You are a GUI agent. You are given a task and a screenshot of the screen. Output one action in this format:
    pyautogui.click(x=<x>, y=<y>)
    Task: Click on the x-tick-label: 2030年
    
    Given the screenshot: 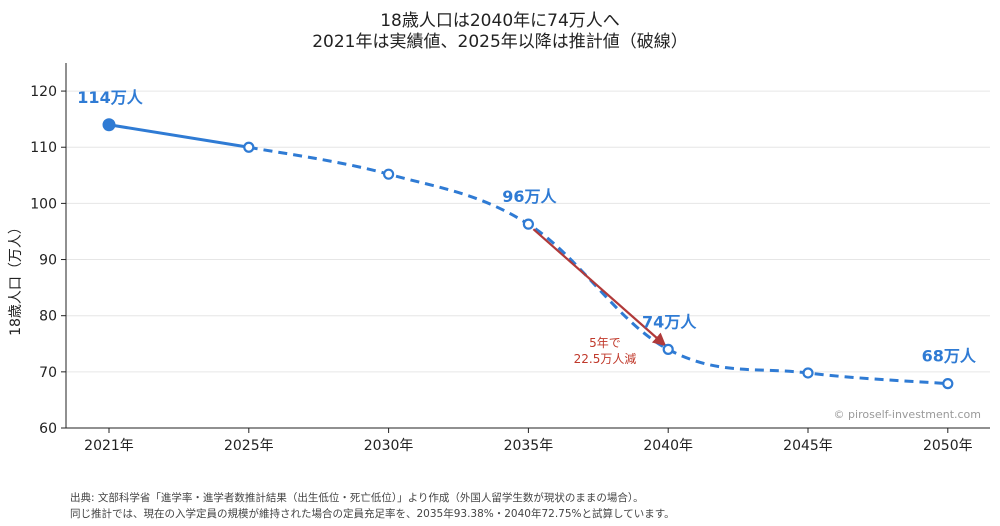 What is the action you would take?
    pyautogui.click(x=389, y=446)
    